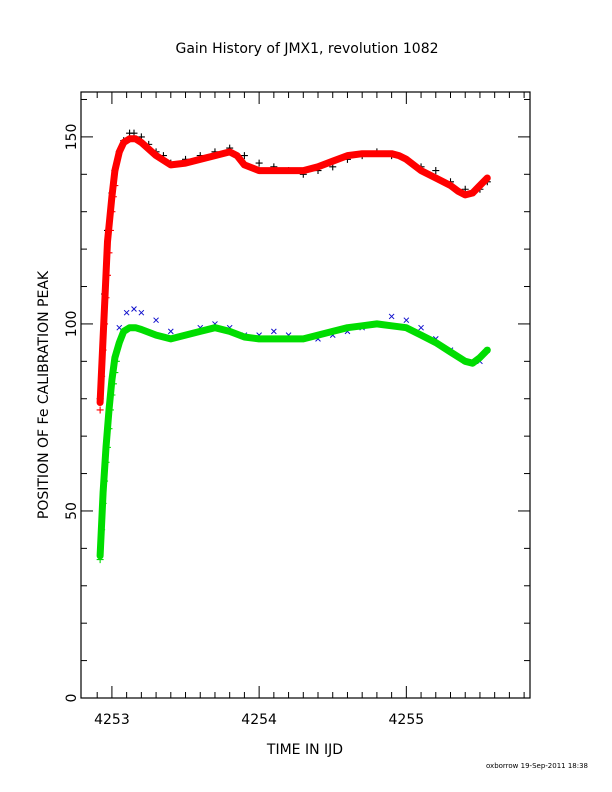 This screenshot has height=792, width=612. What do you see at coordinates (72, 511) in the screenshot?
I see `y-tick-label: 50` at bounding box center [72, 511].